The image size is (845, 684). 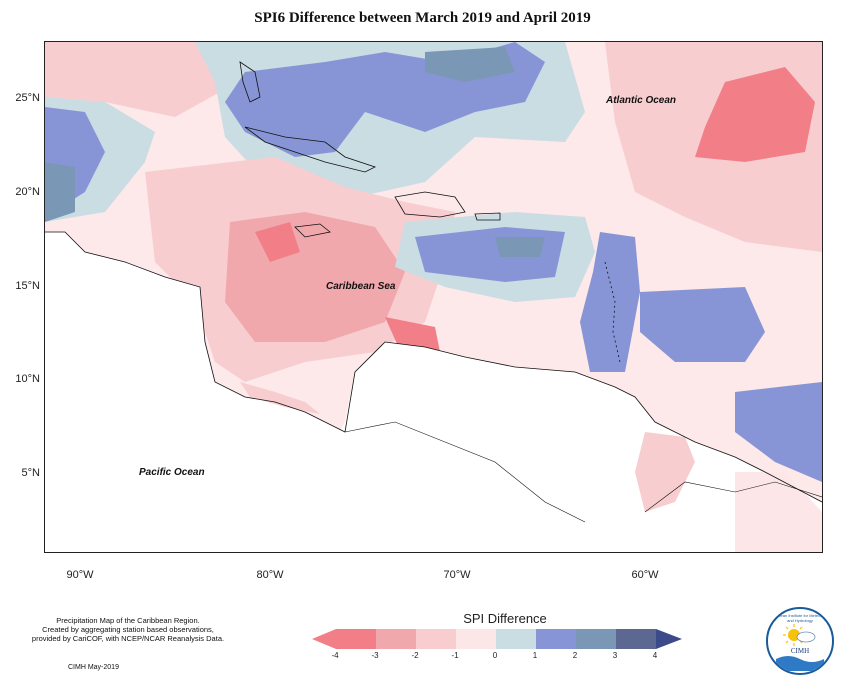 What do you see at coordinates (665, 472) in the screenshot?
I see `spi-zone-light-red-venezuela-east` at bounding box center [665, 472].